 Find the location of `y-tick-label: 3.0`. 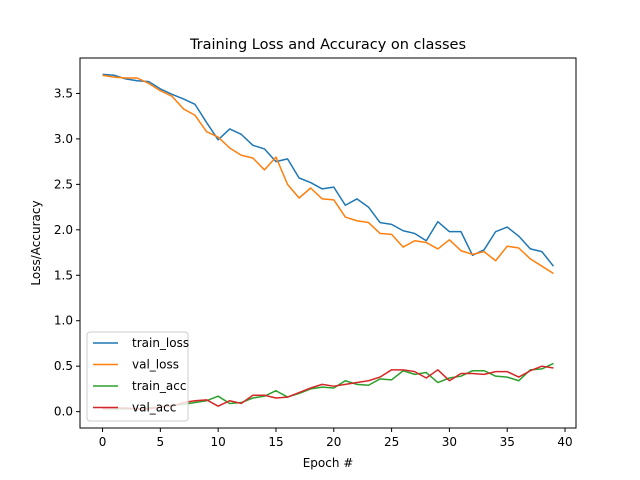

y-tick-label: 3.0 is located at coordinates (63, 139).